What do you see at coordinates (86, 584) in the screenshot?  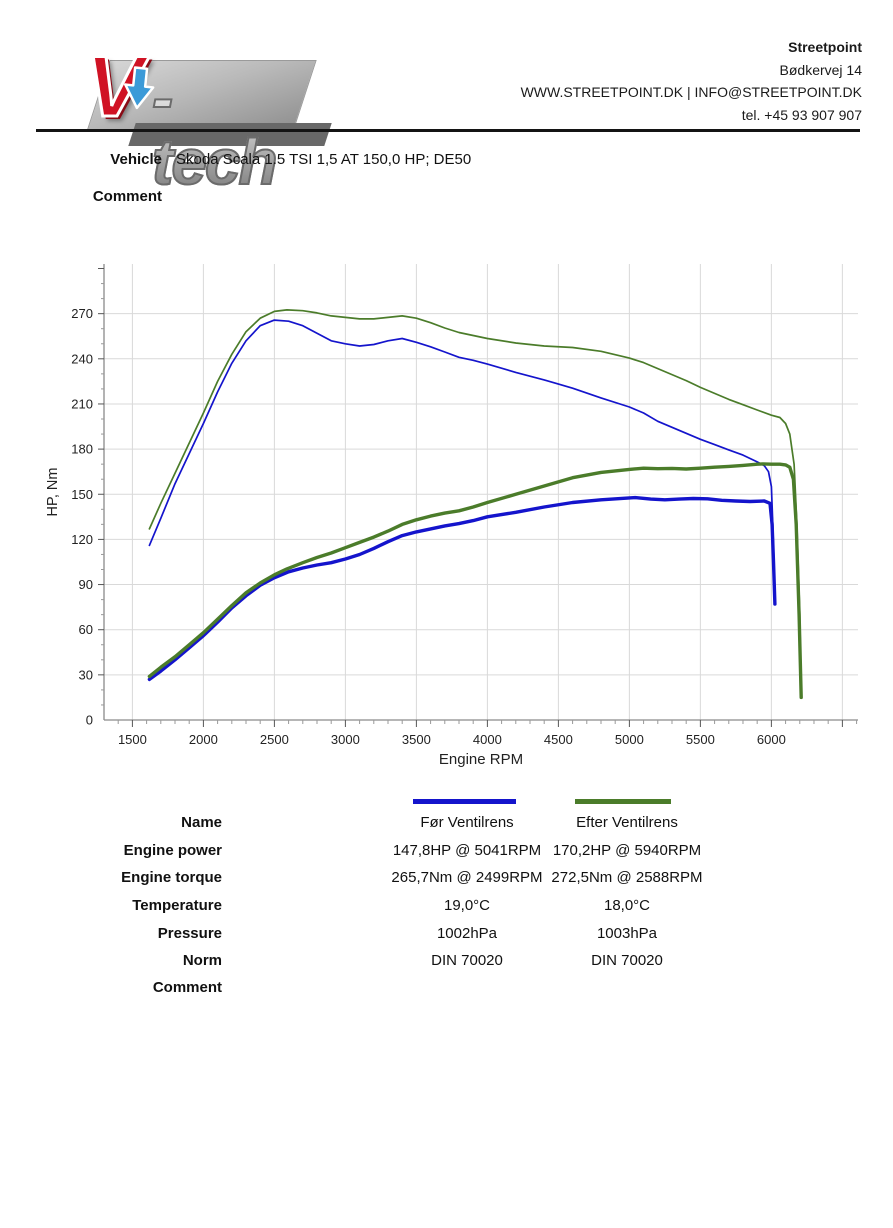 I see `svg-text: 90` at bounding box center [86, 584].